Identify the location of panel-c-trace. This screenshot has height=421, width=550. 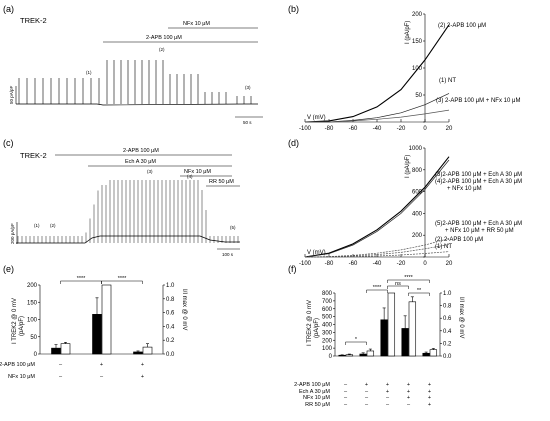
(128, 212).